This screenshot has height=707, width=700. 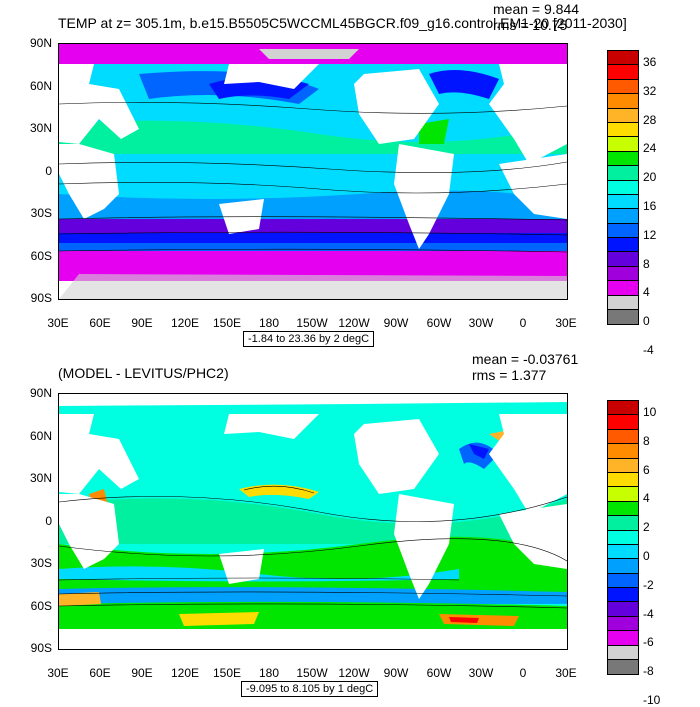 I want to click on lon-label: 90W, so click(x=396, y=673).